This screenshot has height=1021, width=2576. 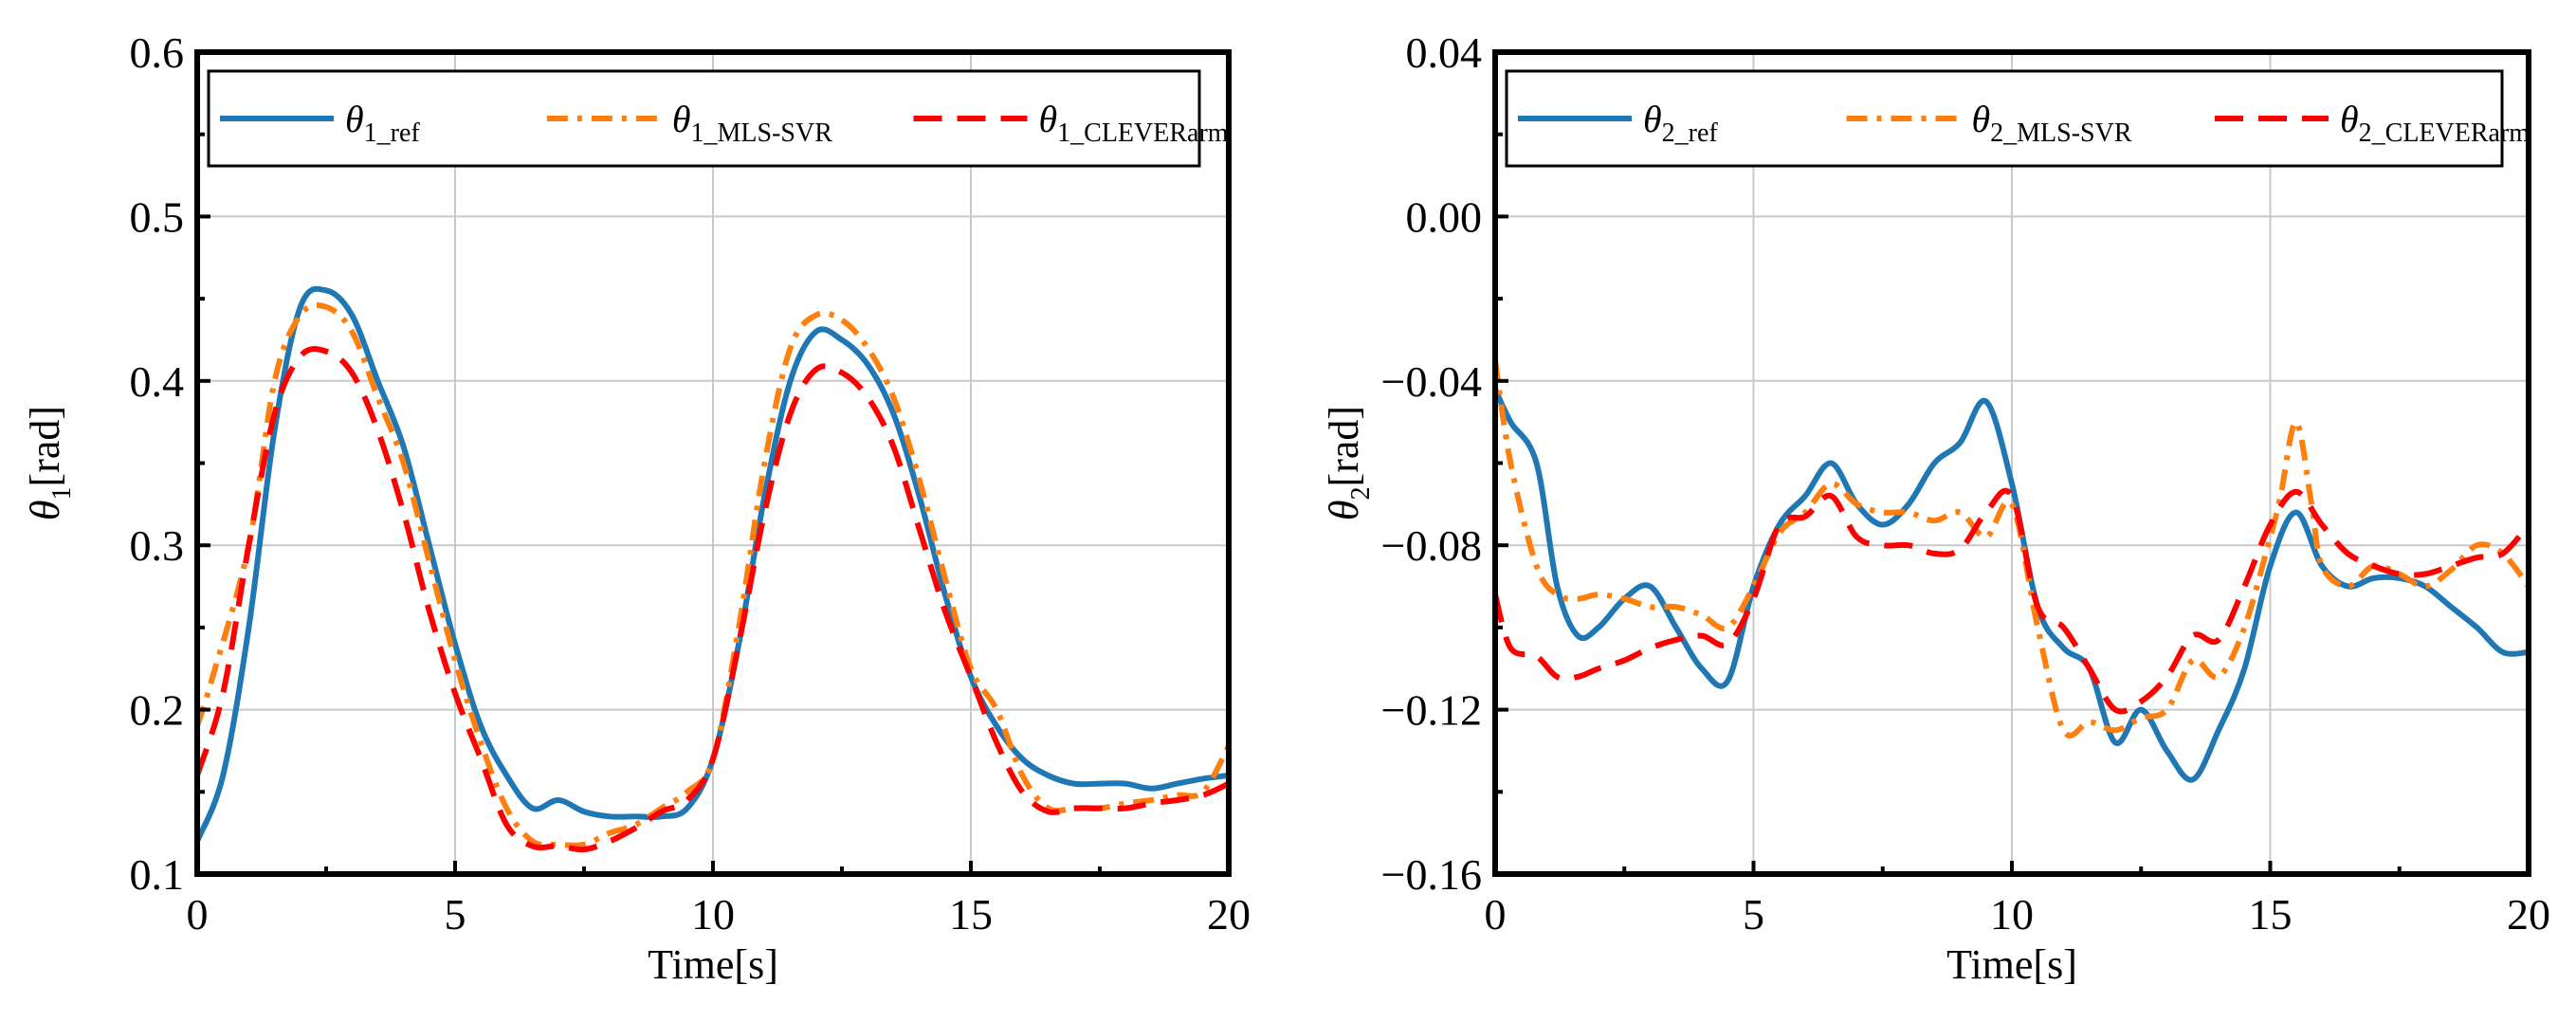 I want to click on y-axis-title: θ1[rad], so click(x=49, y=463).